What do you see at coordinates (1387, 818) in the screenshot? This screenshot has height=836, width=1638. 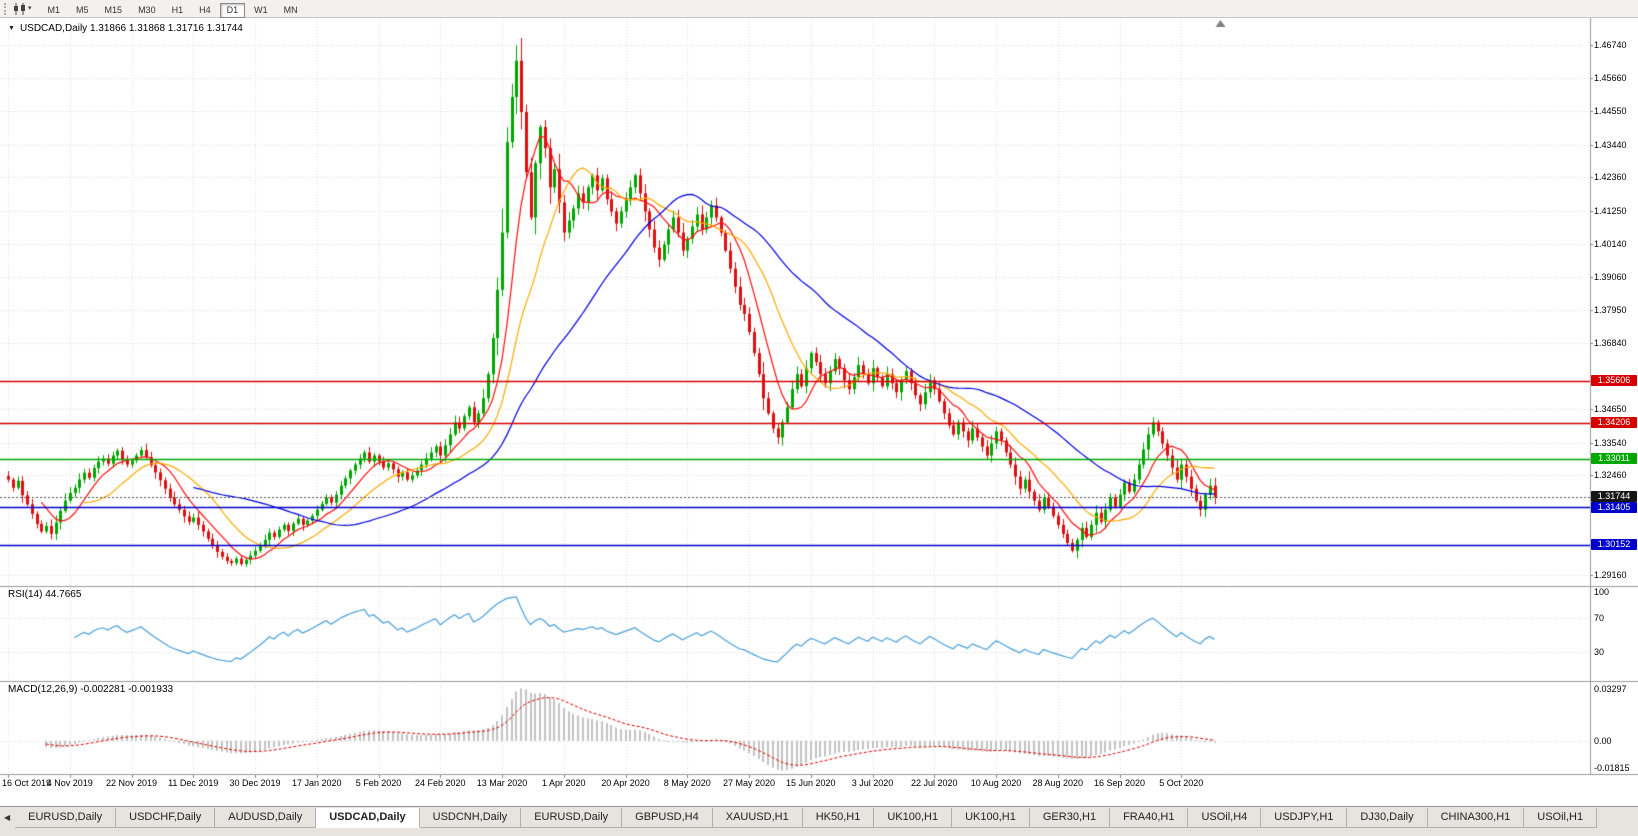 I see `chart-tab-dj30-daily: DJ30,Daily` at bounding box center [1387, 818].